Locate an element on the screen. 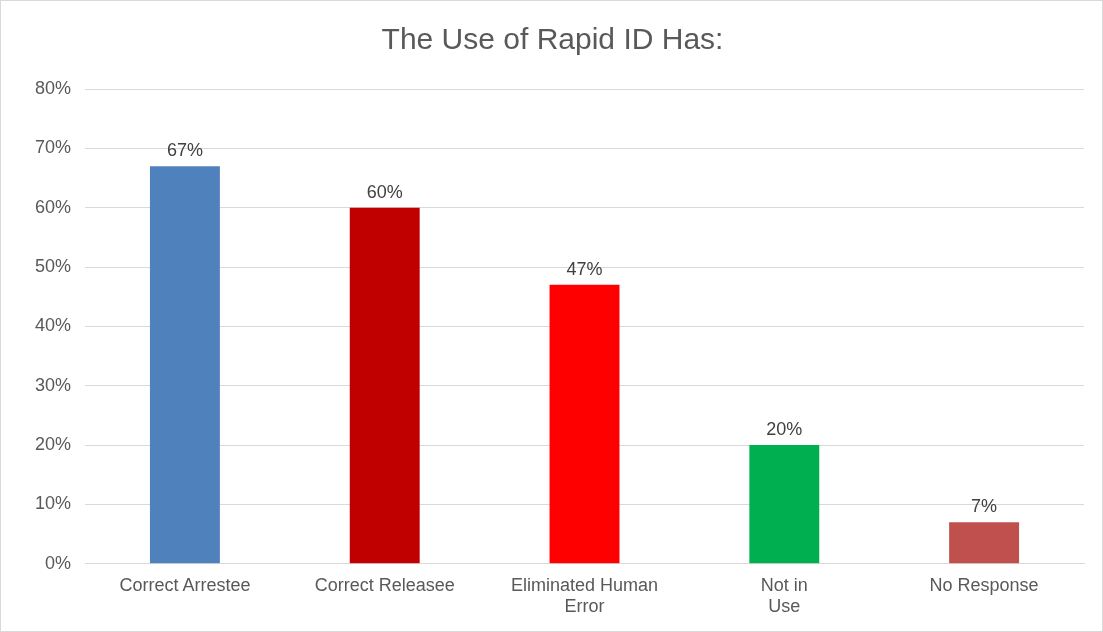 This screenshot has height=632, width=1103. x-tick-label: No Response is located at coordinates (984, 584).